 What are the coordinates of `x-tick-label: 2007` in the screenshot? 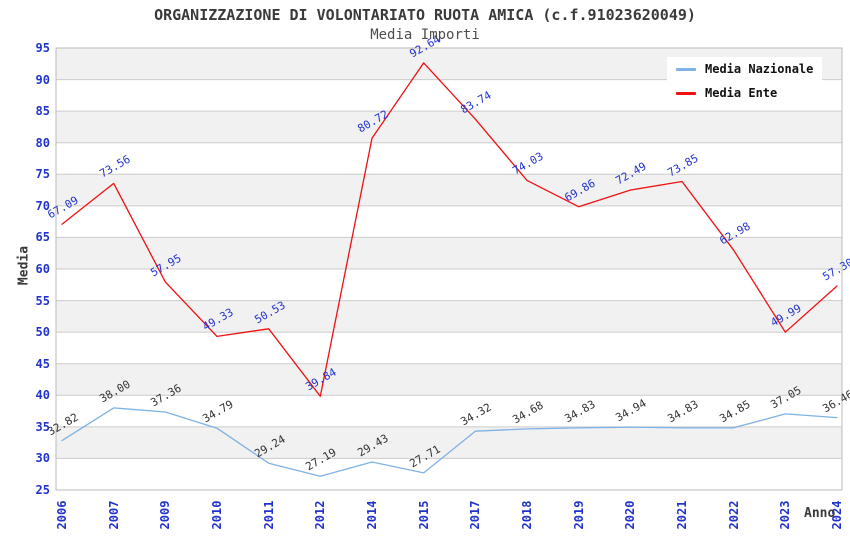 It's located at (113, 515).